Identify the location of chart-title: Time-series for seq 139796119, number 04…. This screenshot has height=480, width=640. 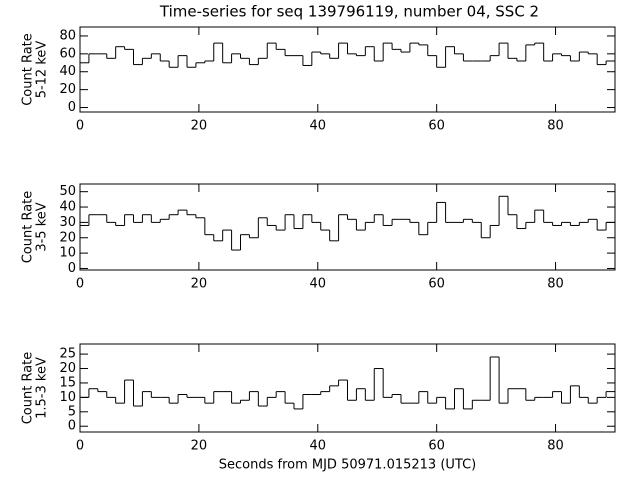
(349, 12).